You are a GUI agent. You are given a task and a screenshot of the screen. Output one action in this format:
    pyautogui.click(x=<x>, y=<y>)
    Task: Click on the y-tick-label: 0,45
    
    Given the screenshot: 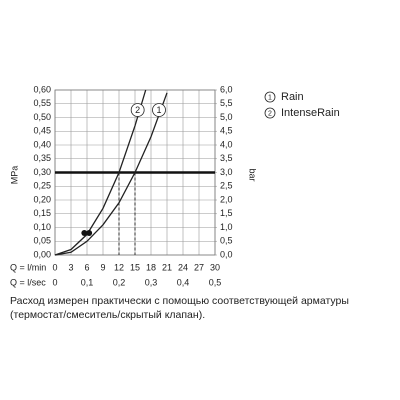 What is the action you would take?
    pyautogui.click(x=42, y=131)
    